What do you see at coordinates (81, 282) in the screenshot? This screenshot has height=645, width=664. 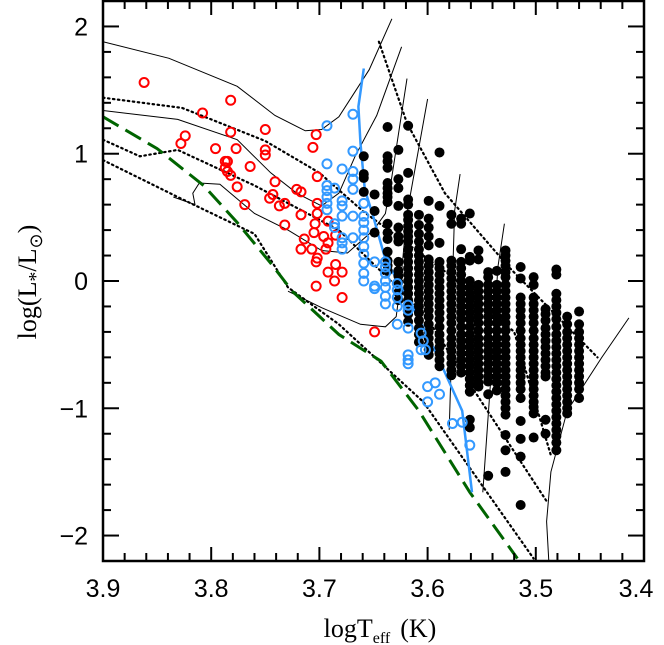 I see `y-tick-label: 0` at bounding box center [81, 282].